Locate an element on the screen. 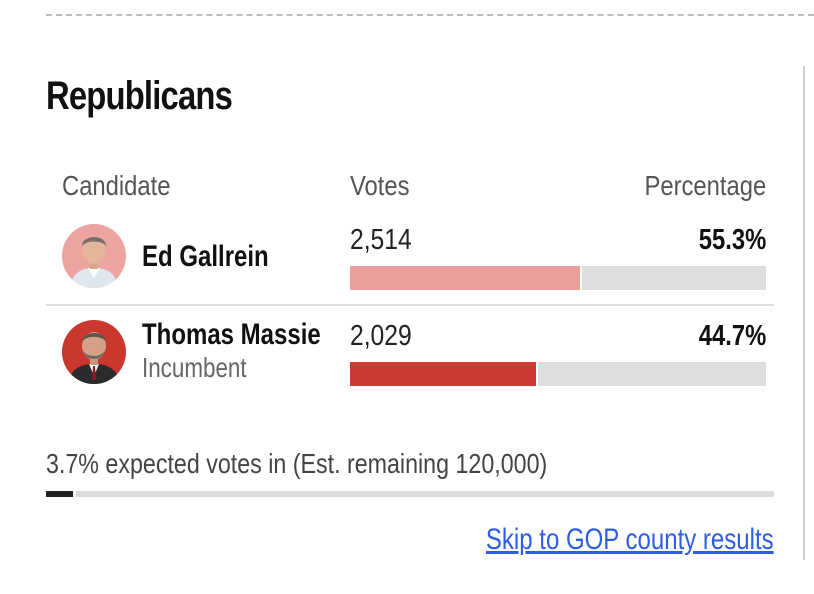 This screenshot has width=814, height=594. expected-votes-progress is located at coordinates (410, 494).